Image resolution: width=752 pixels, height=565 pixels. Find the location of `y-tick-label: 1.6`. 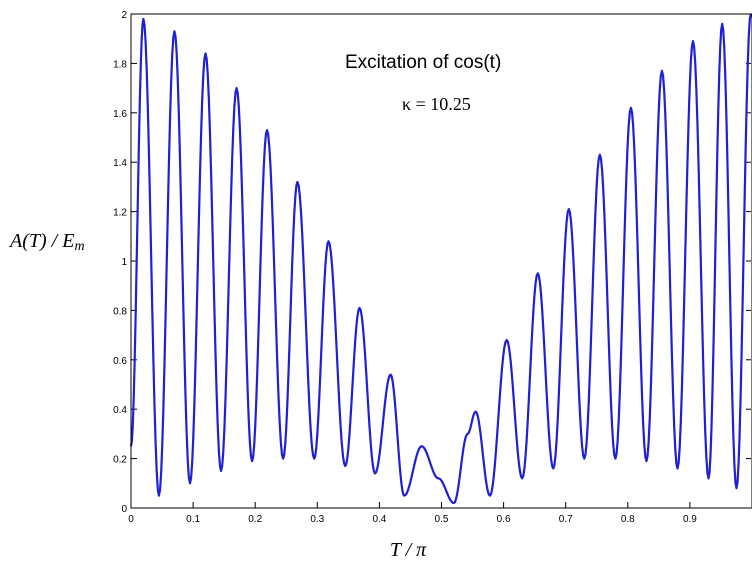

y-tick-label: 1.6 is located at coordinates (120, 114).